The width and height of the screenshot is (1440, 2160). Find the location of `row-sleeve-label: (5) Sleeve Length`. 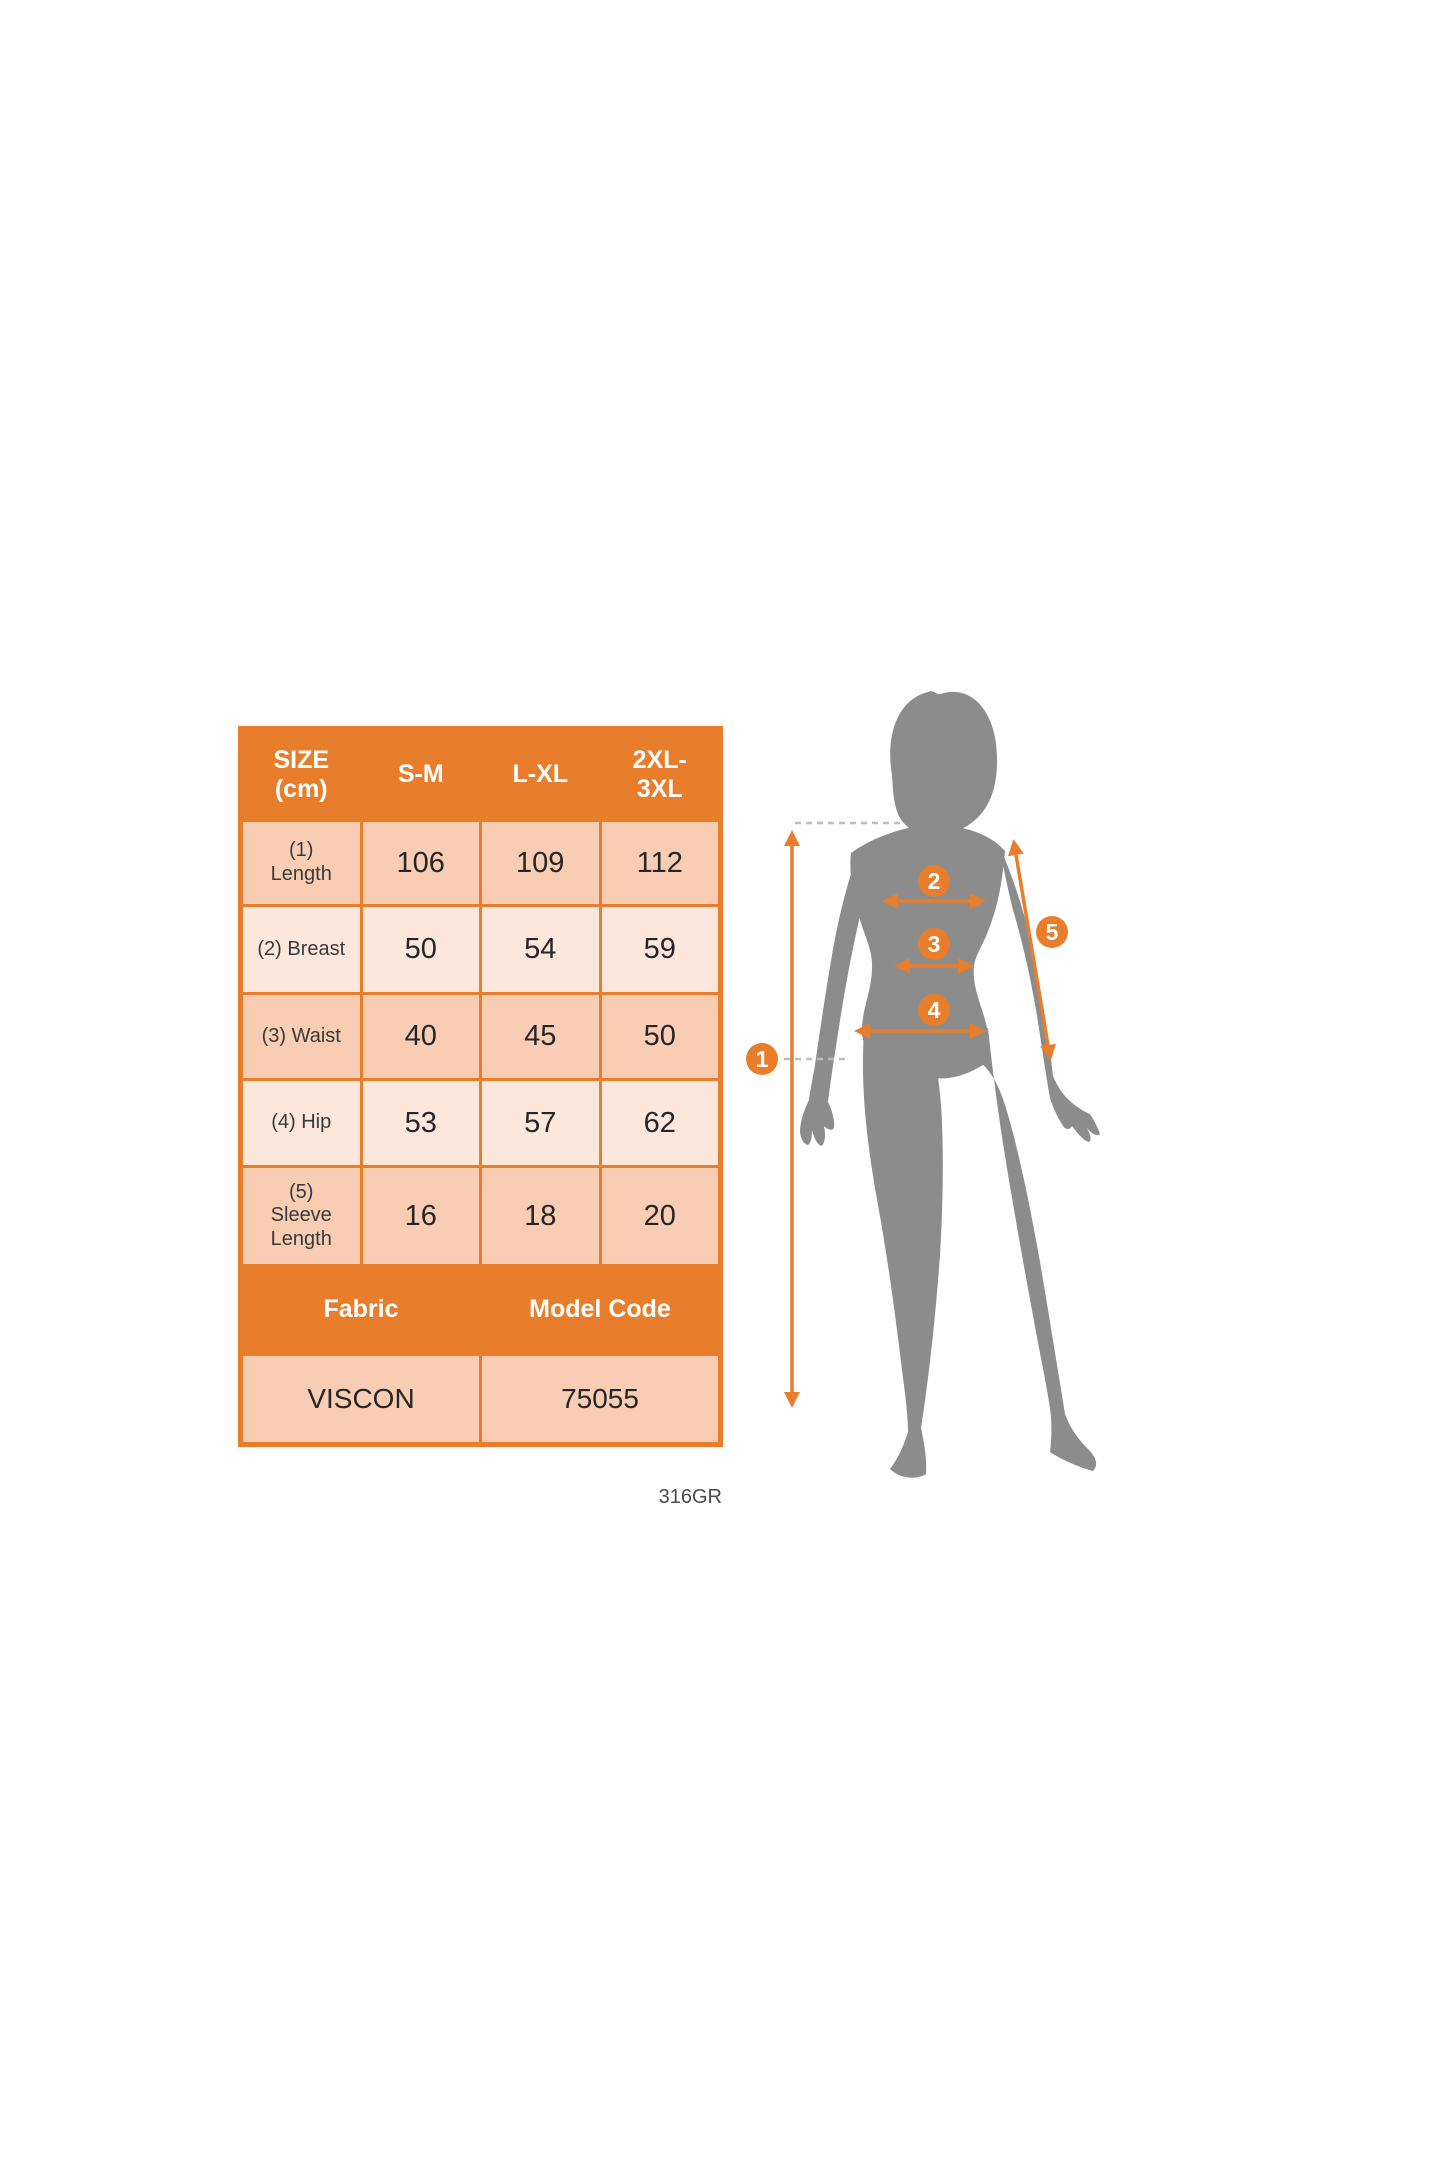

row-sleeve-label: (5) Sleeve Length is located at coordinates (301, 1216).